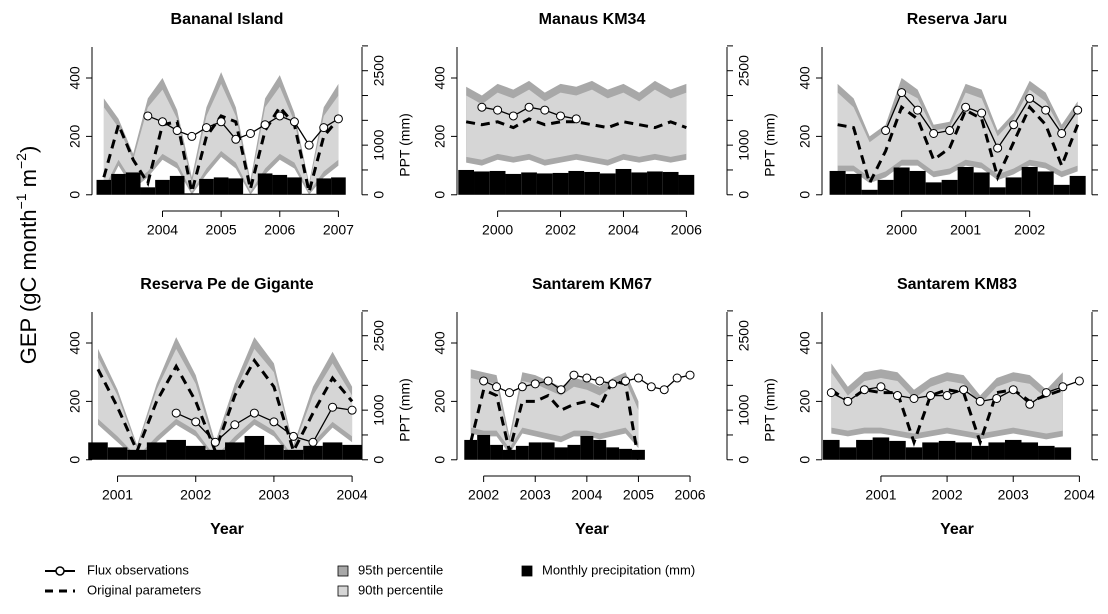 The height and width of the screenshot is (614, 1108). I want to click on x-axis-label: Year, so click(592, 529).